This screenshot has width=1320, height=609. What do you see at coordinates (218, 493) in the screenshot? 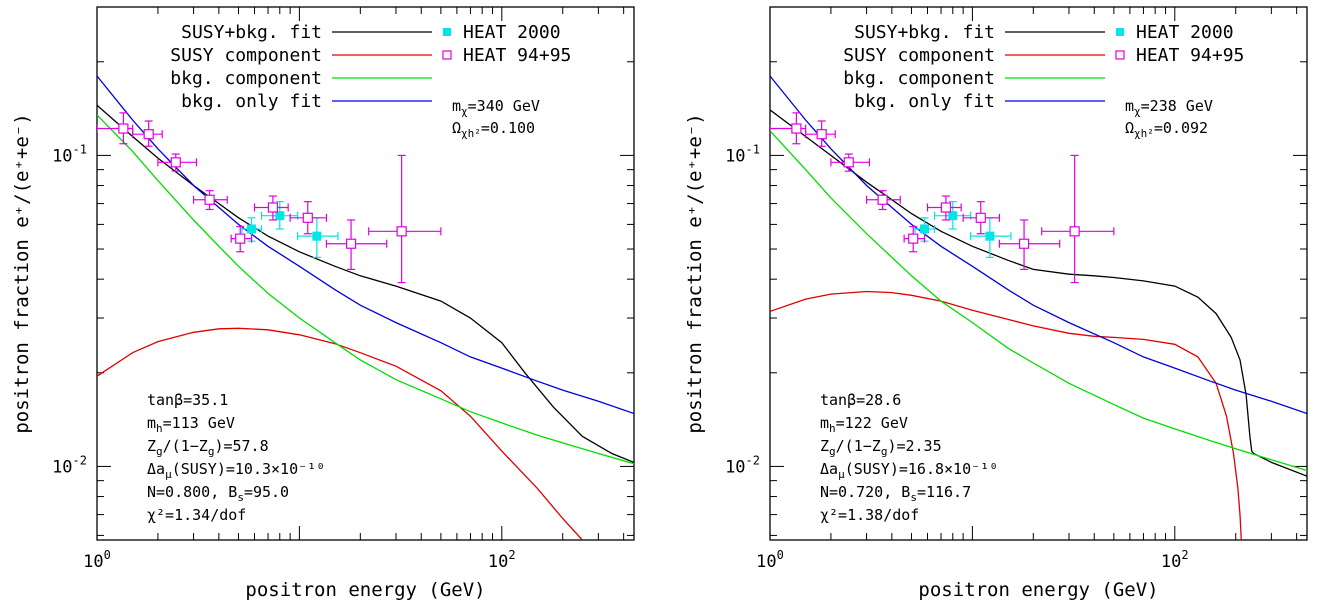
I see `annotation-parameters: N=0.800, Bs​=95.0` at bounding box center [218, 493].